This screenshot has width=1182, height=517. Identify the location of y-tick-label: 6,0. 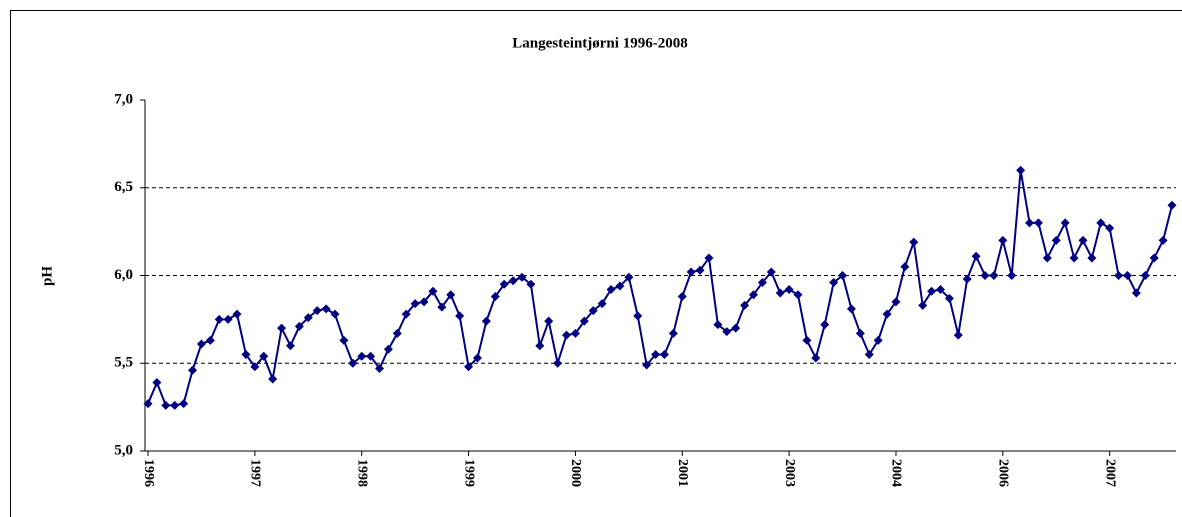
(123, 275).